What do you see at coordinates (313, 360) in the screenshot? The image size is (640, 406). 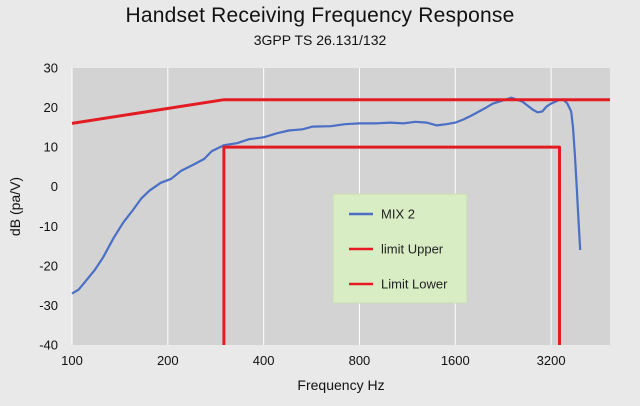 I see `x-axis-ticks: 100 200 400 800 1600 3200` at bounding box center [313, 360].